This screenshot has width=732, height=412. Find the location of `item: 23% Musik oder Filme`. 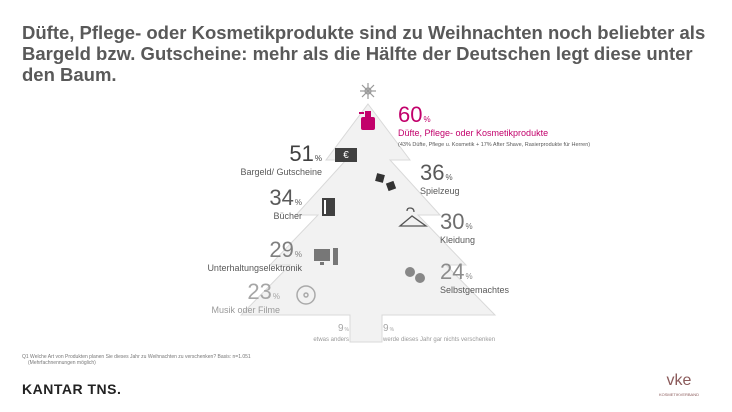

item: 23% Musik oder Filme is located at coordinates (245, 298).